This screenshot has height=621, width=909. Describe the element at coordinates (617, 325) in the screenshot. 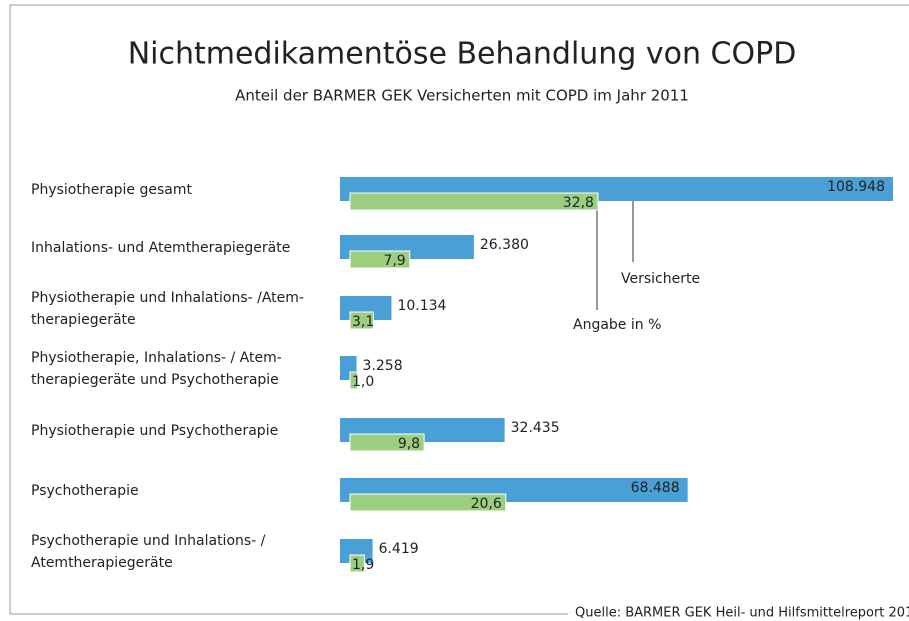

I see `legend-label: Angabe in %` at that location.